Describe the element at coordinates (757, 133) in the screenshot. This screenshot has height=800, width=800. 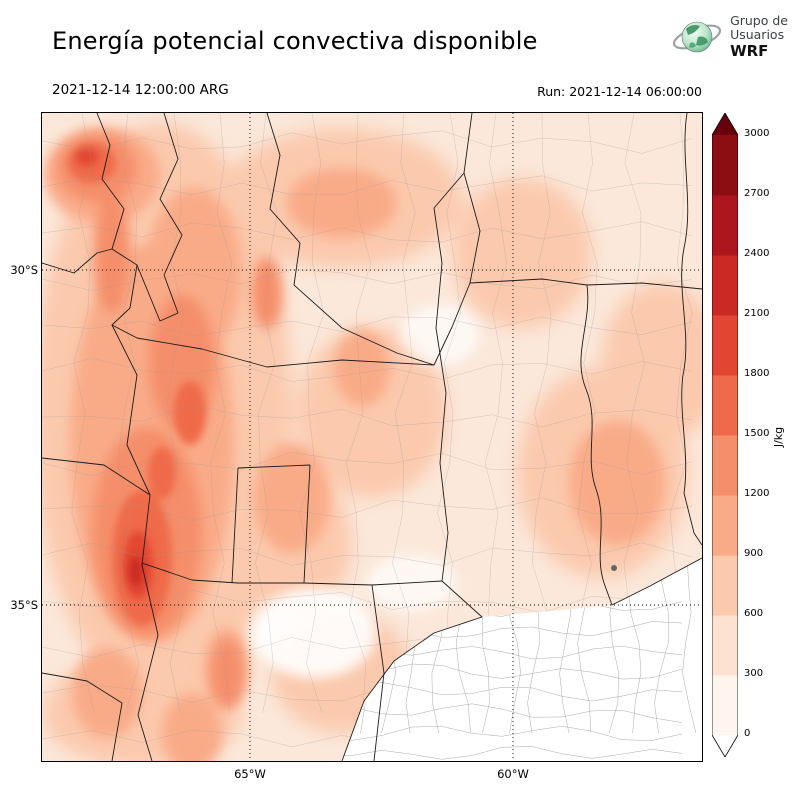
I see `colorbar-tick-label: 3000` at that location.